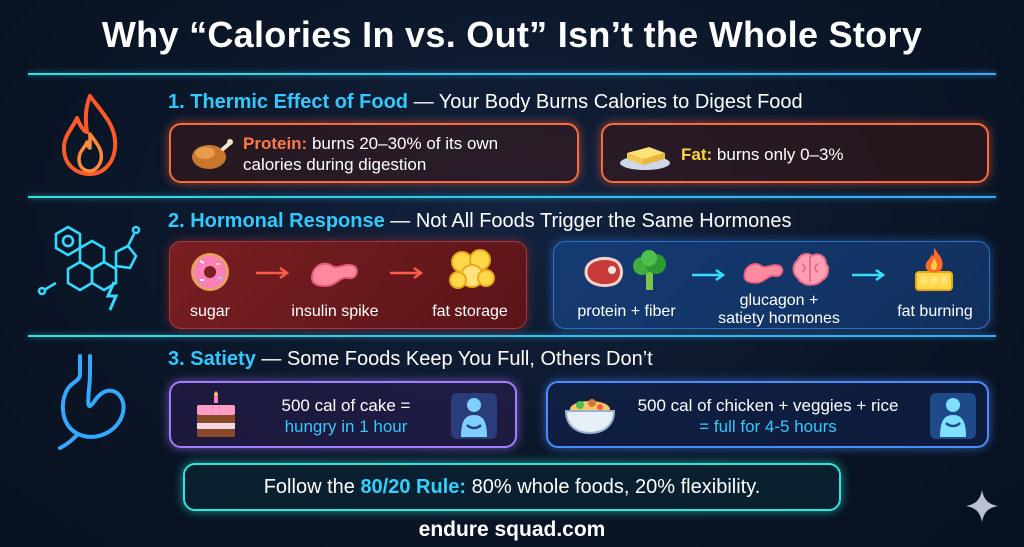 This screenshot has width=1024, height=547. I want to click on hungry-person-icon, so click(474, 416).